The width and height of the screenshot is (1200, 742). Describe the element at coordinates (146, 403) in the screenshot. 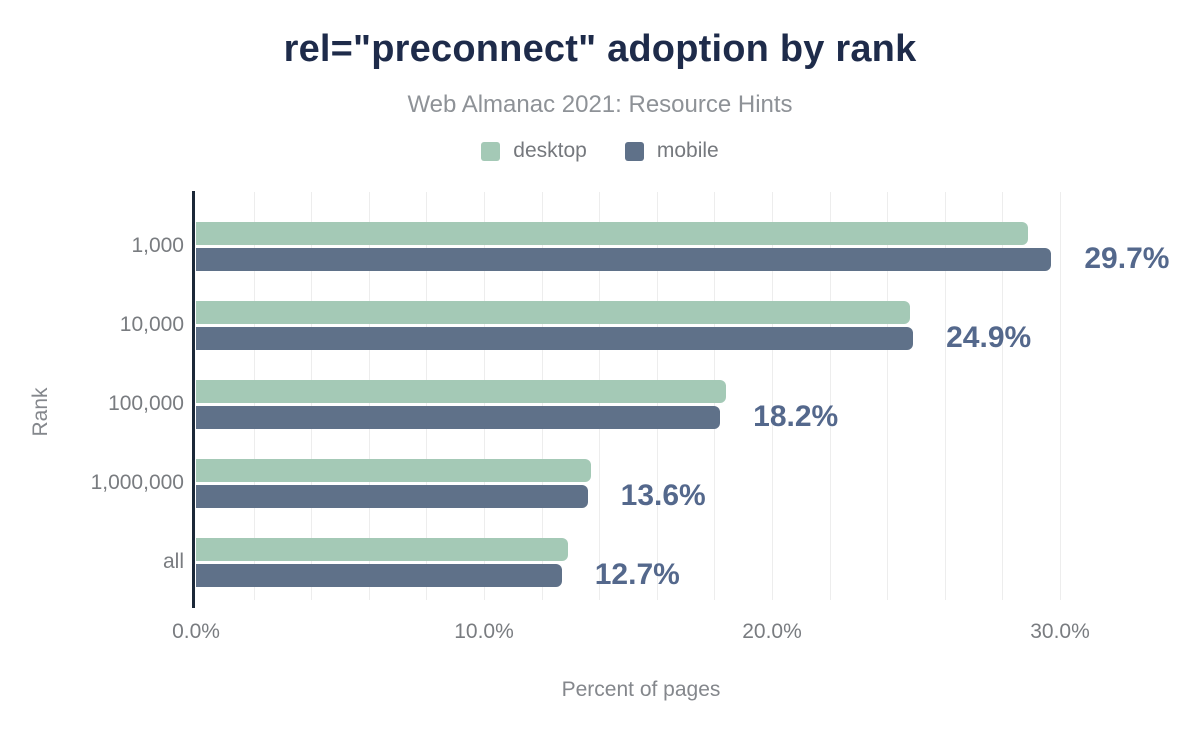

I see `y-category-label: 100,000` at that location.